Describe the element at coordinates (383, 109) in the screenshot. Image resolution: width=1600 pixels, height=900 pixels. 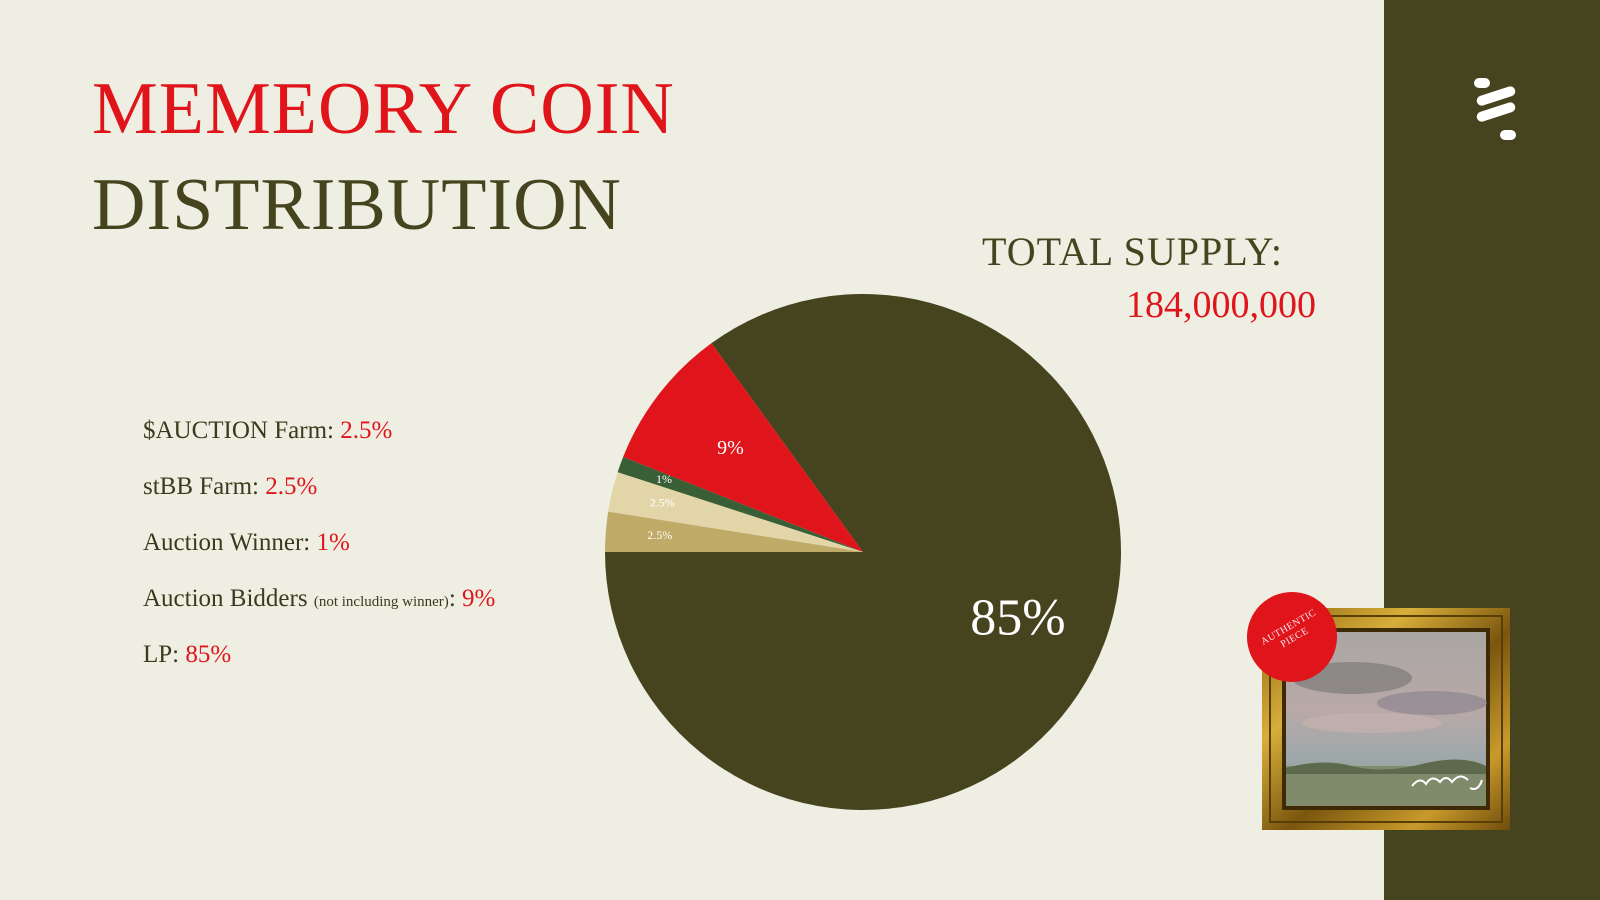
I see `title-memeory-coin: MEMEORY COIN` at that location.